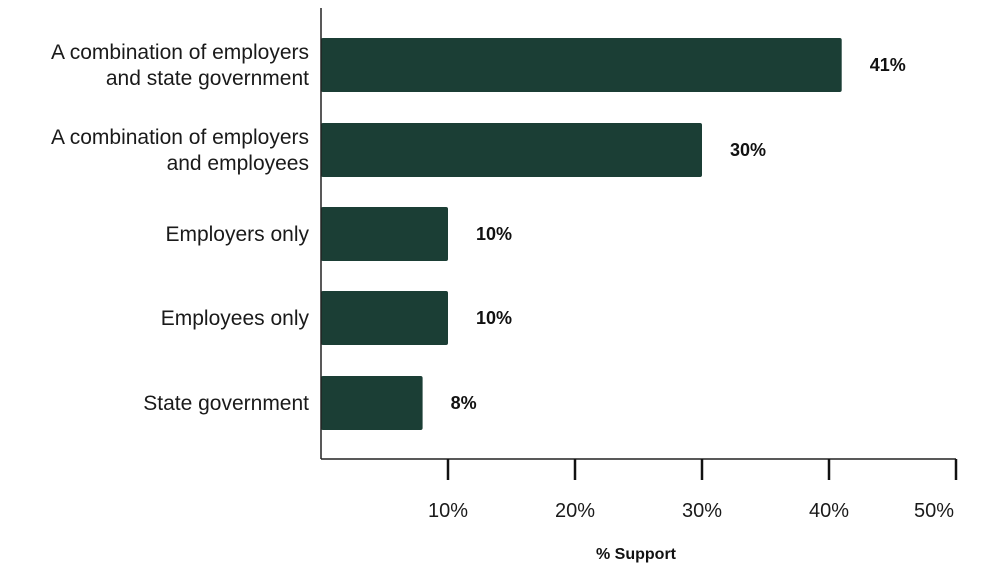 This screenshot has height=569, width=984. I want to click on bar-value-label: 41%, so click(888, 65).